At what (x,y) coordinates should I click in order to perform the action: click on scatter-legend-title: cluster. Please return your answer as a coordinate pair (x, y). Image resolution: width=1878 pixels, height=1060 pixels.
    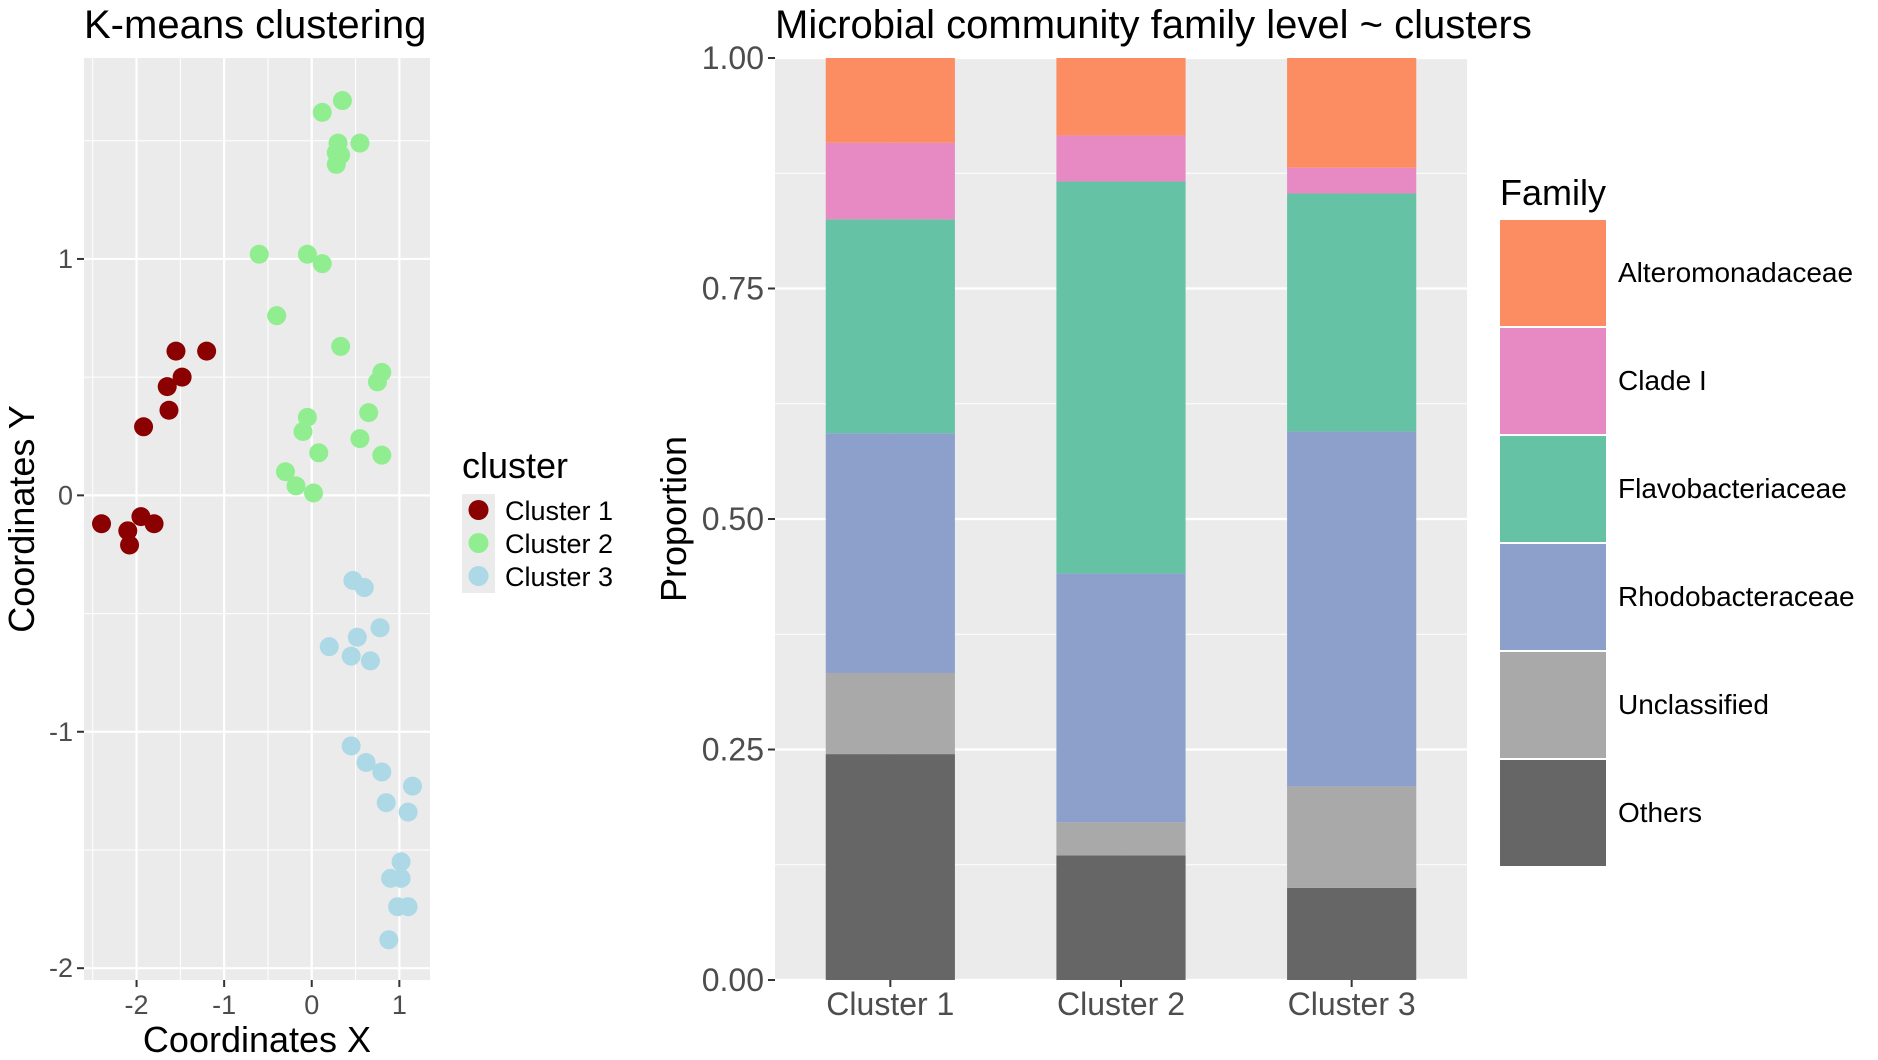
    Looking at the image, I should click on (515, 465).